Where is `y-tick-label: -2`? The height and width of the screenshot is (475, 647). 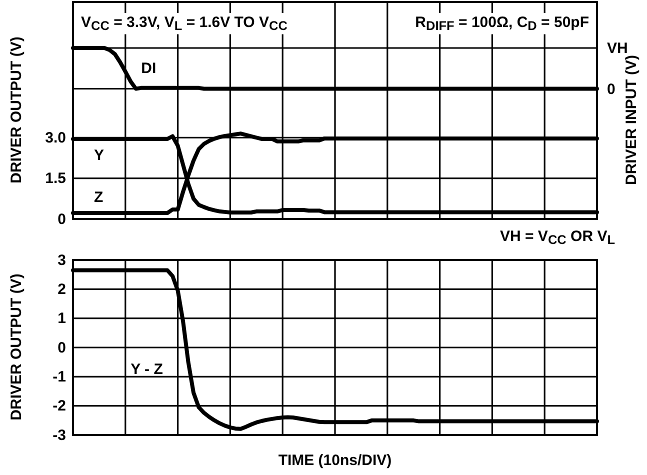
y-tick-label: -2 is located at coordinates (59, 406).